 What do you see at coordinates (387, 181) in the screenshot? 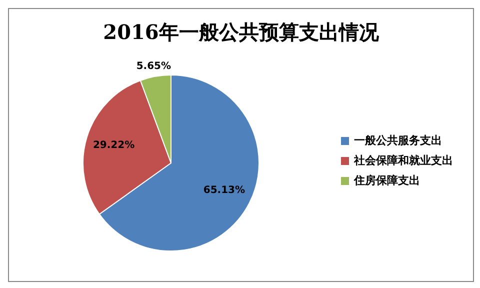
I see `legend-label: 住房保障支出` at bounding box center [387, 181].